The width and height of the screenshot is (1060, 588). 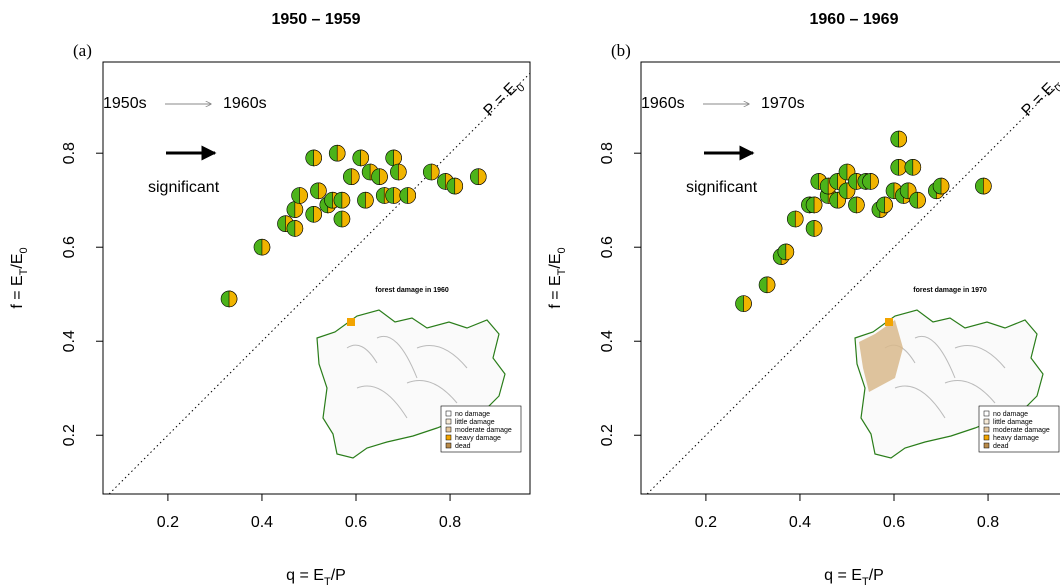 What do you see at coordinates (1039, 99) in the screenshot?
I see `axis-label: P = E0` at bounding box center [1039, 99].